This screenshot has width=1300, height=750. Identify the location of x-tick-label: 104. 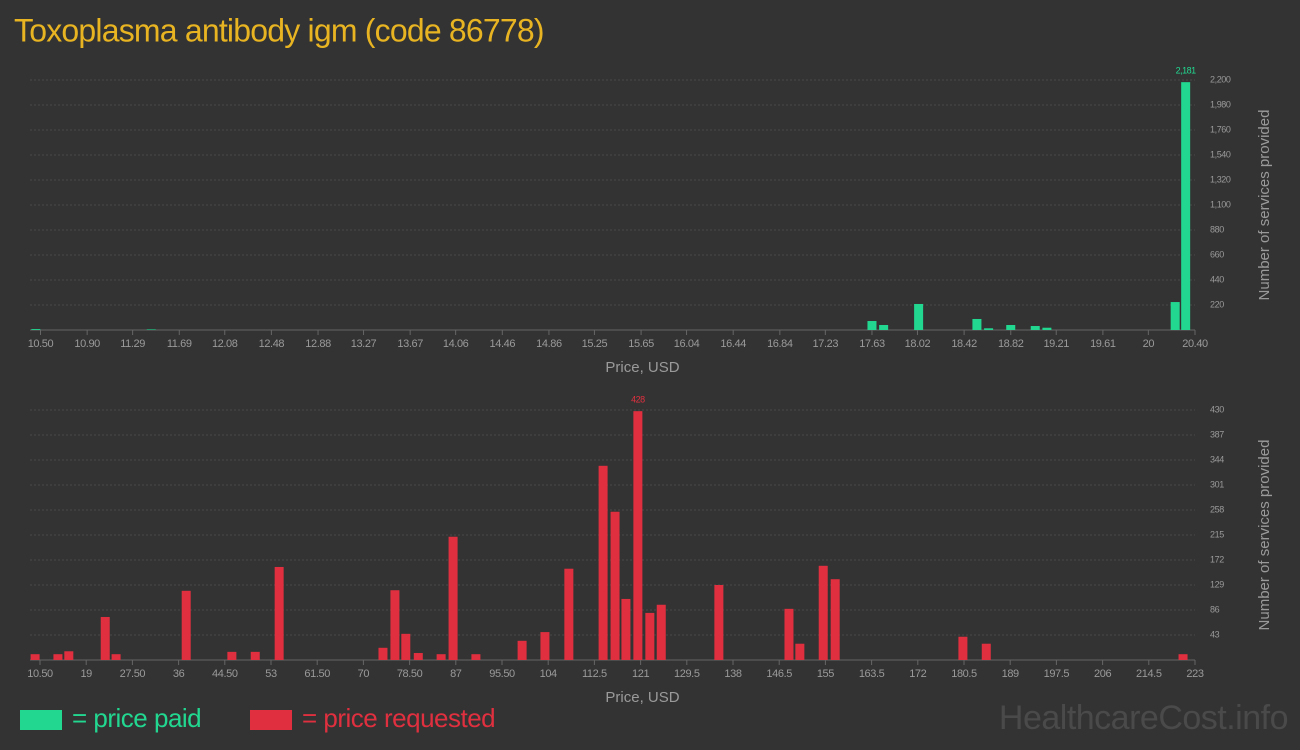
(548, 674).